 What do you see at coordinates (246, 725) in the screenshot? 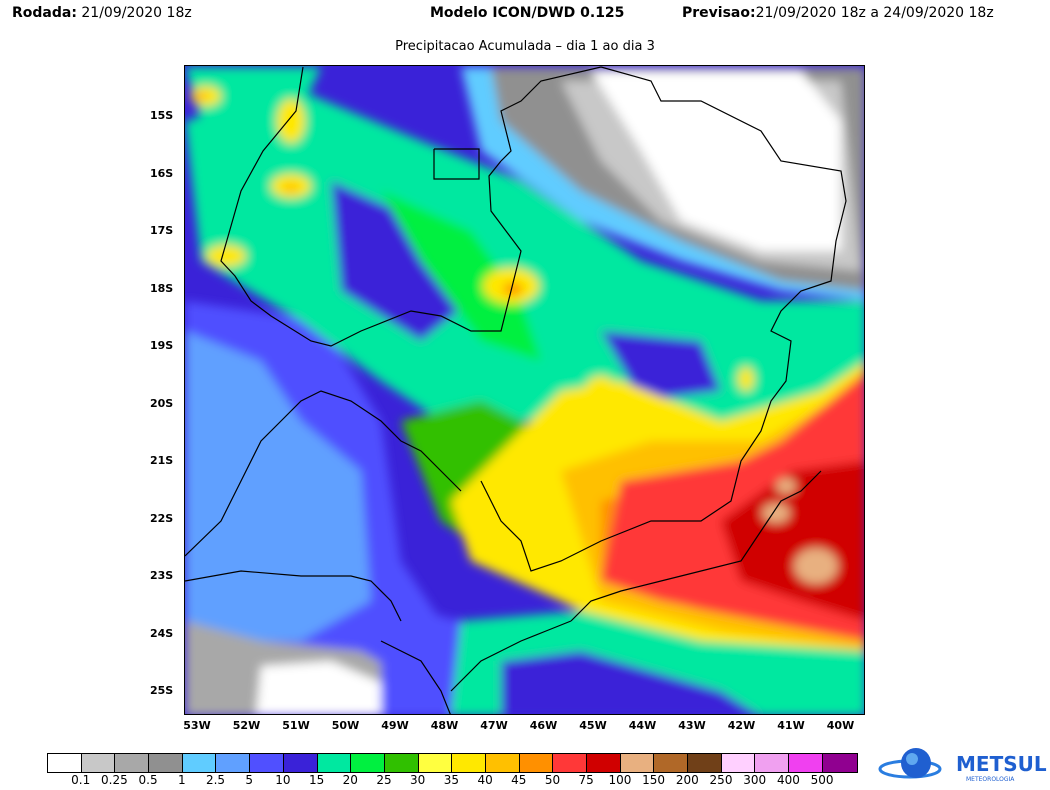
I see `lon-label: 52W` at bounding box center [246, 725].